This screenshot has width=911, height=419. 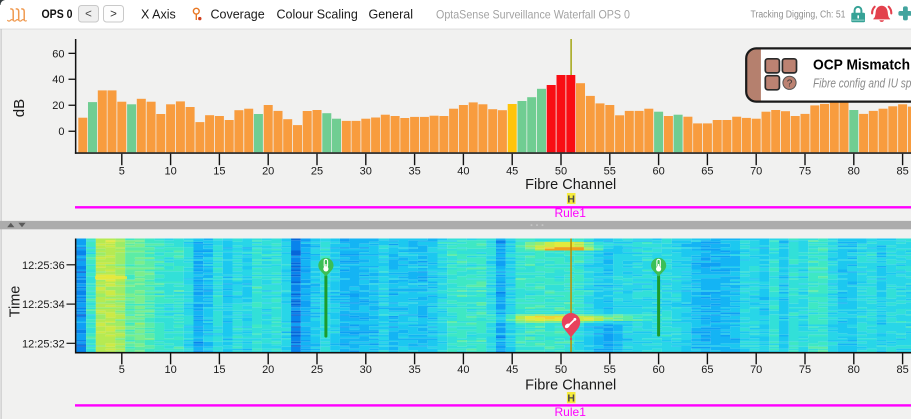 I want to click on svg-text: OPS 0, so click(x=57, y=14).